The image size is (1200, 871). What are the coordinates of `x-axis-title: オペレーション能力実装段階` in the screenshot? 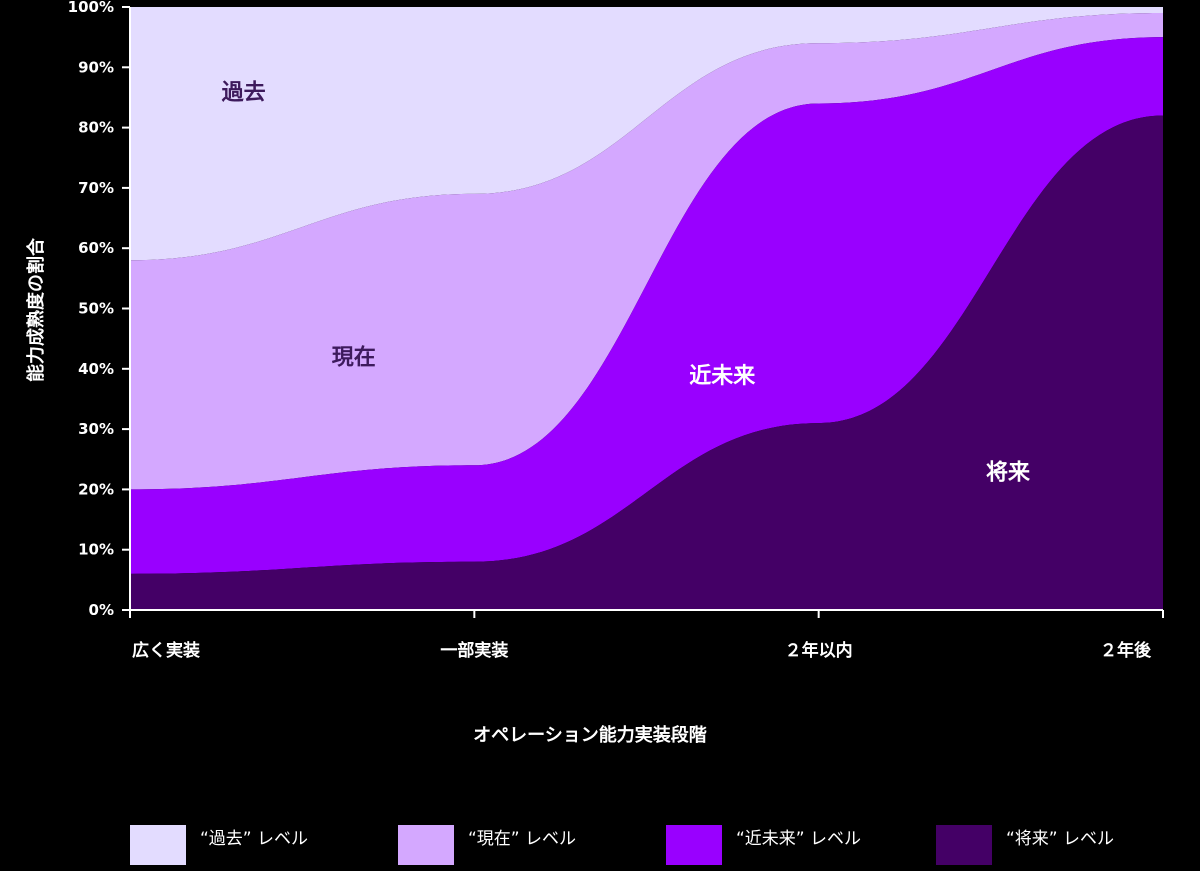 It's located at (590, 735).